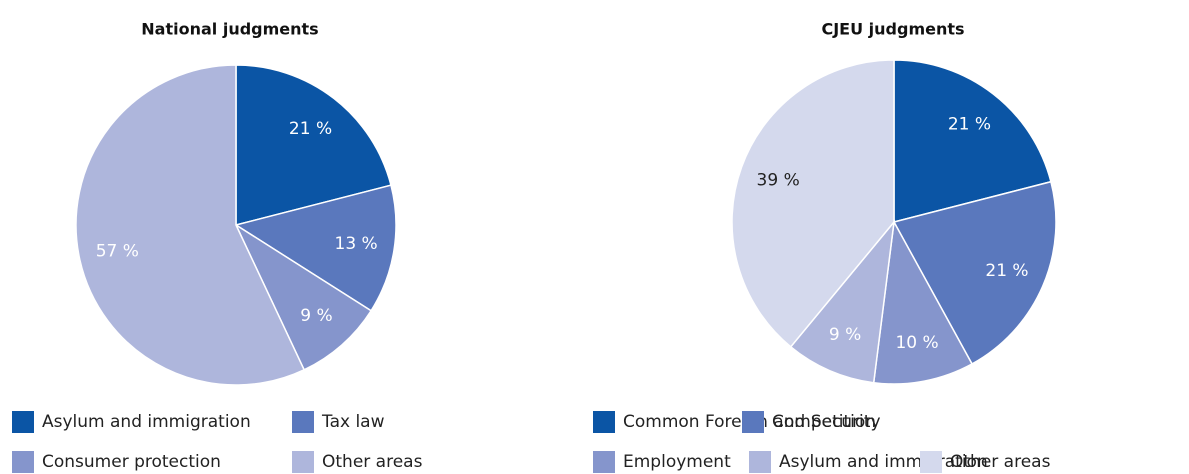  What do you see at coordinates (677, 462) in the screenshot?
I see `legend-label: Employment` at bounding box center [677, 462].